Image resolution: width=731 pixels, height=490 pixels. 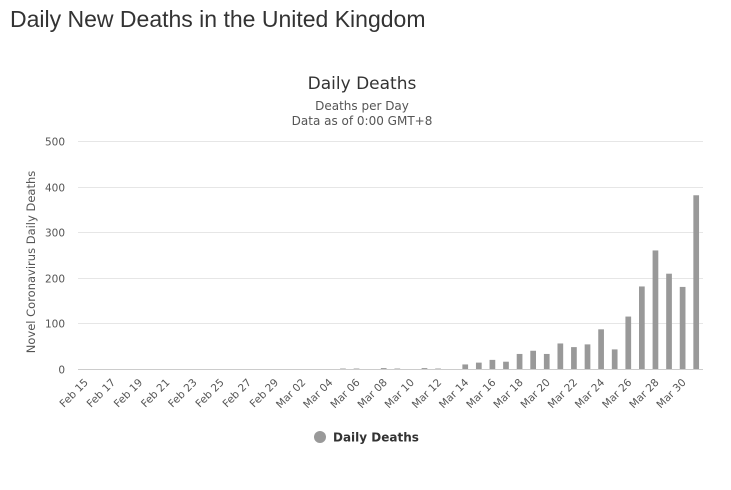 I want to click on y-axis-title: Novel Coronavirus Daily Deaths, so click(x=31, y=262).